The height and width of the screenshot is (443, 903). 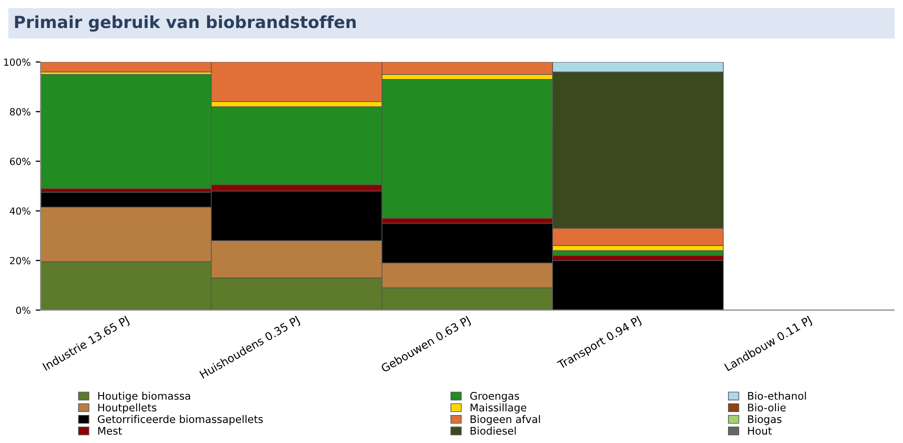 I want to click on y-tick-label: 60%, so click(x=20, y=162).